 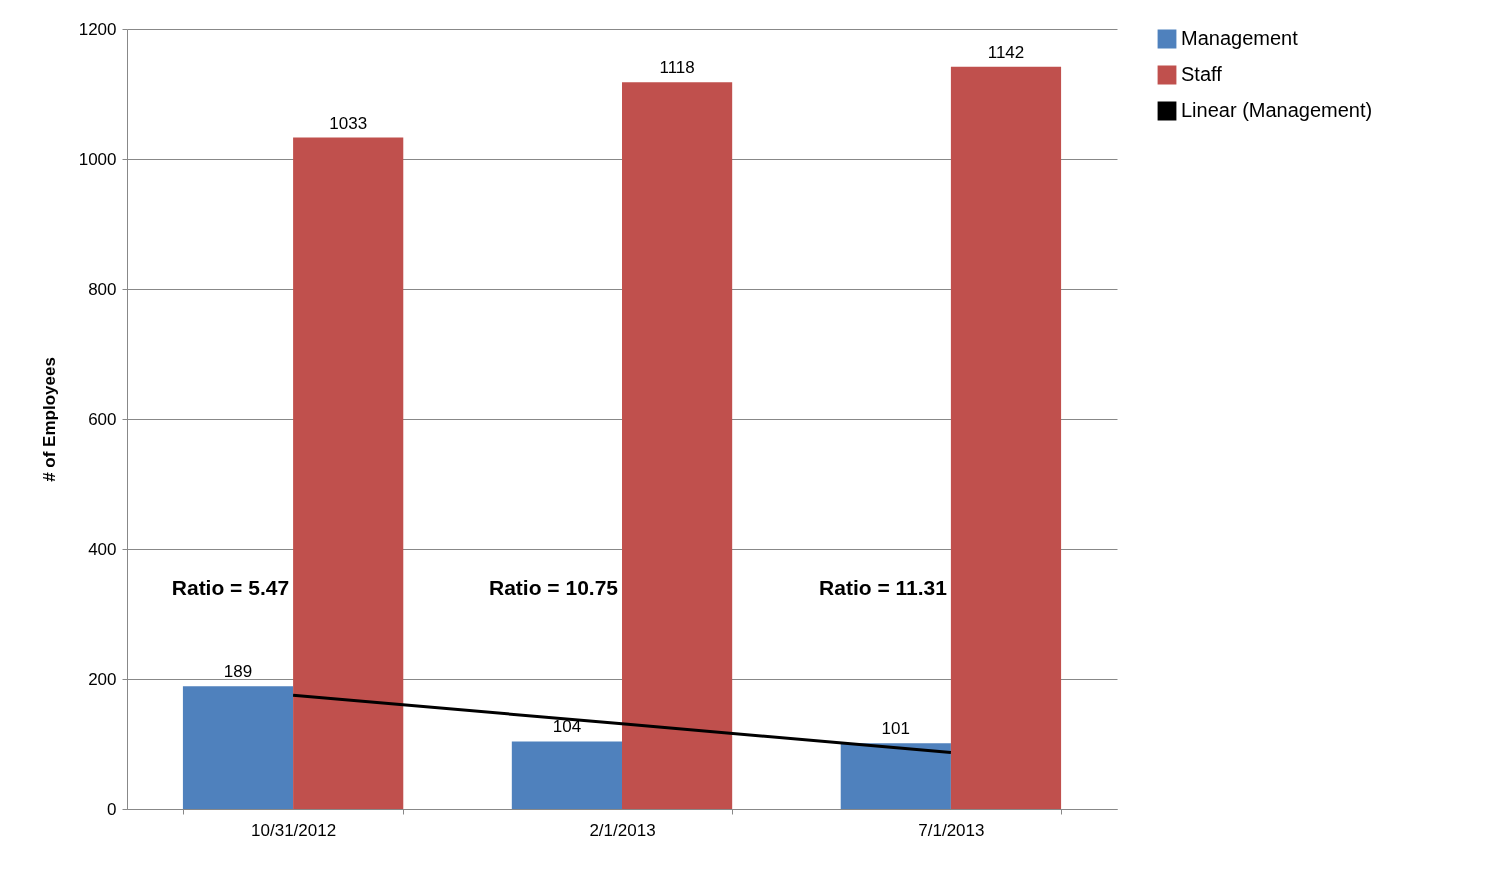 I want to click on legend-label: Linear (Management), so click(x=1277, y=110).